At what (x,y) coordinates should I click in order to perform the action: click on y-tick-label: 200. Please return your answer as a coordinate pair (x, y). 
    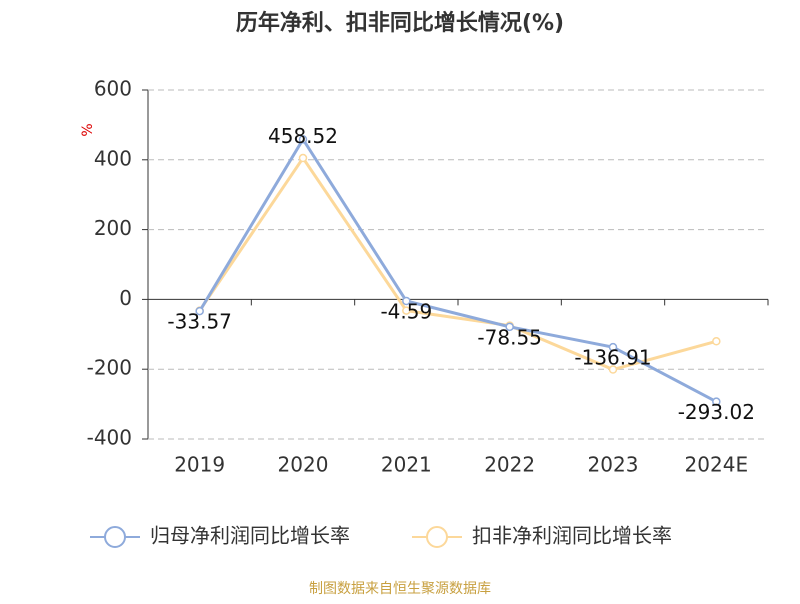
    Looking at the image, I should click on (113, 228).